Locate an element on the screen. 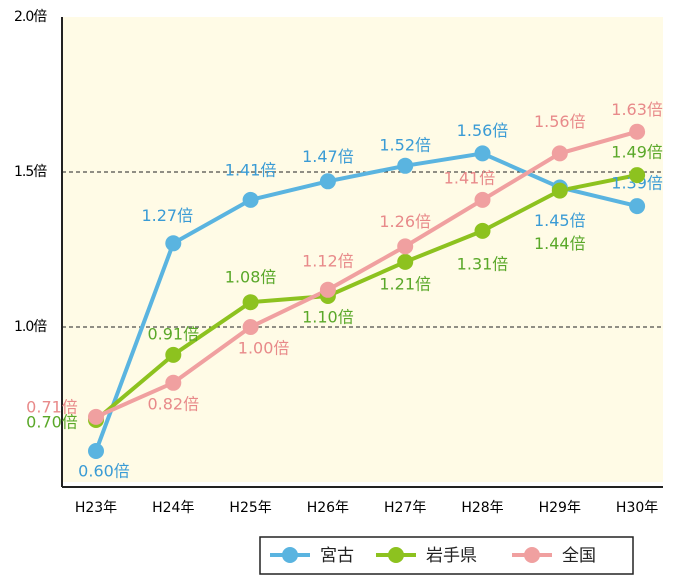 Image resolution: width=681 pixels, height=579 pixels. data-label: 1.45倍 is located at coordinates (560, 220).